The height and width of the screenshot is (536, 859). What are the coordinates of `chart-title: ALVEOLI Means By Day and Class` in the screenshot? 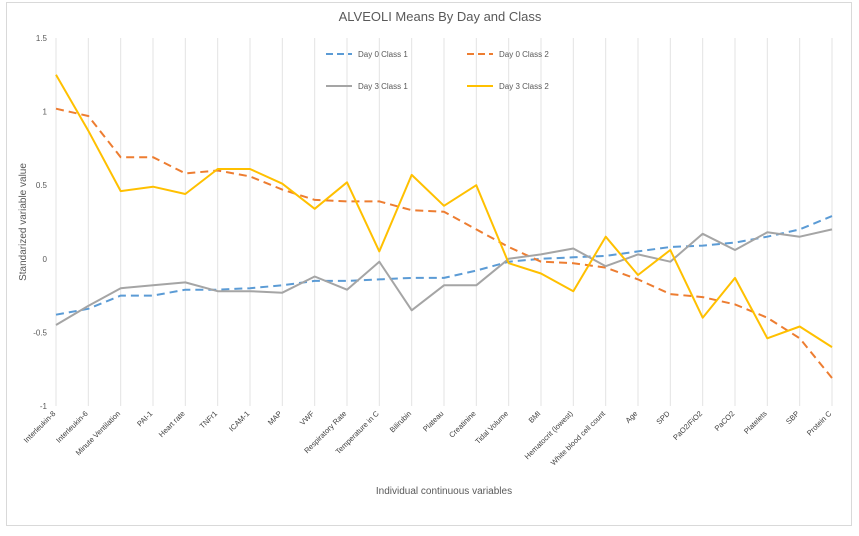 It's located at (440, 16).